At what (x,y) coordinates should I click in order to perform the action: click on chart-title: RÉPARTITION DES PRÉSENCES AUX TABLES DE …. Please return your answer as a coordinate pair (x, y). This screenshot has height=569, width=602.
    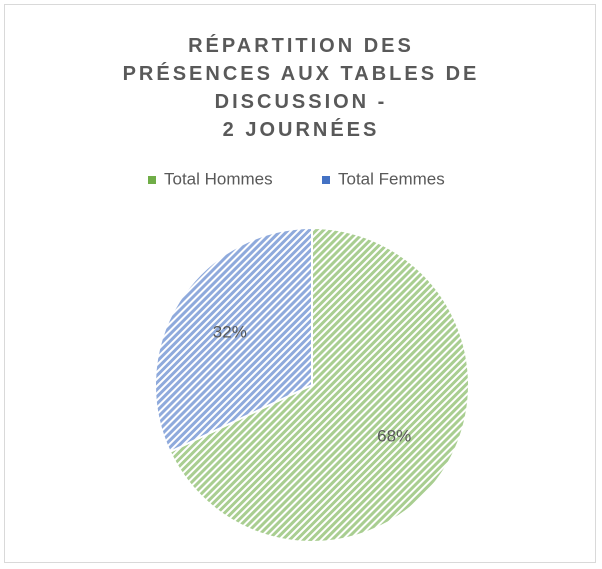
    Looking at the image, I should click on (301, 88).